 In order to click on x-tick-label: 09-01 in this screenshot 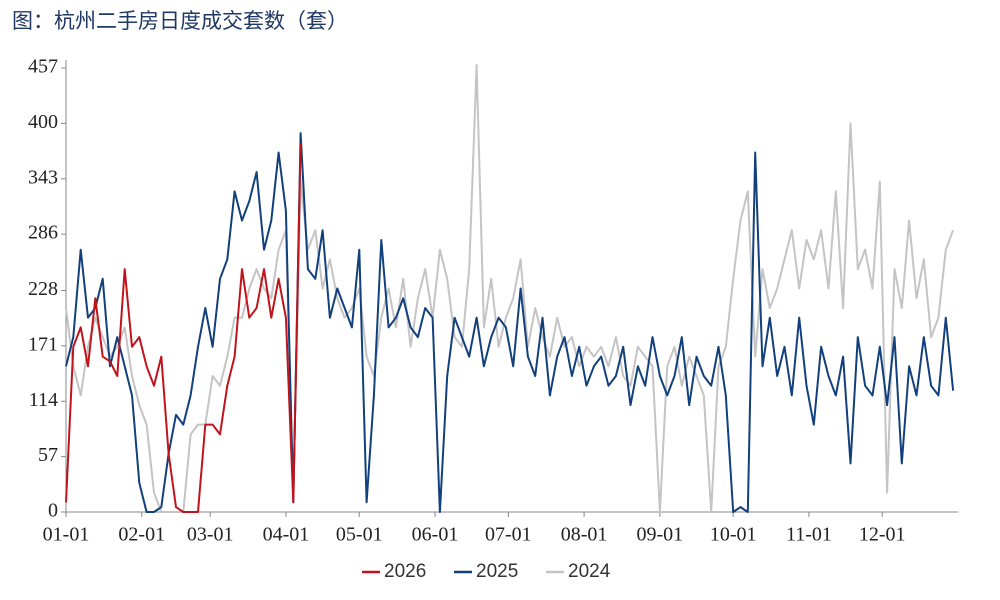, I will do `click(660, 535)`.